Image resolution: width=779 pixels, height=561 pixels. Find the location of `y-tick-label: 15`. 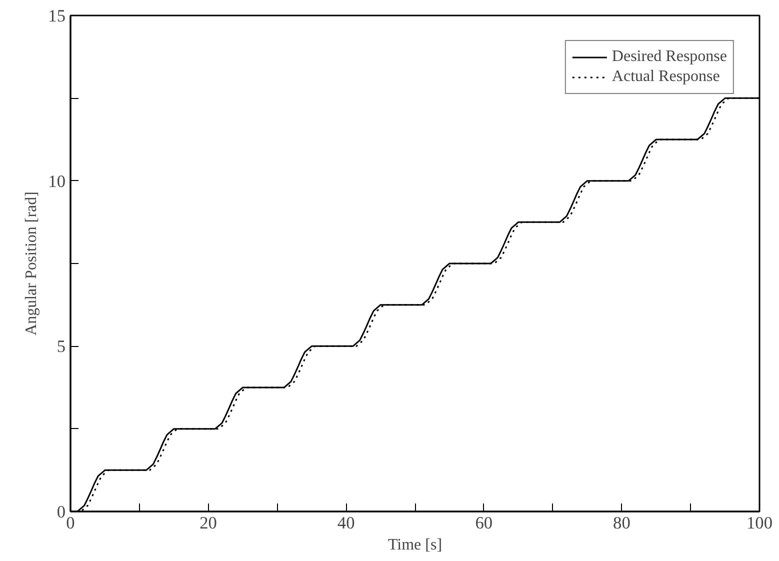

y-tick-label: 15 is located at coordinates (57, 16).